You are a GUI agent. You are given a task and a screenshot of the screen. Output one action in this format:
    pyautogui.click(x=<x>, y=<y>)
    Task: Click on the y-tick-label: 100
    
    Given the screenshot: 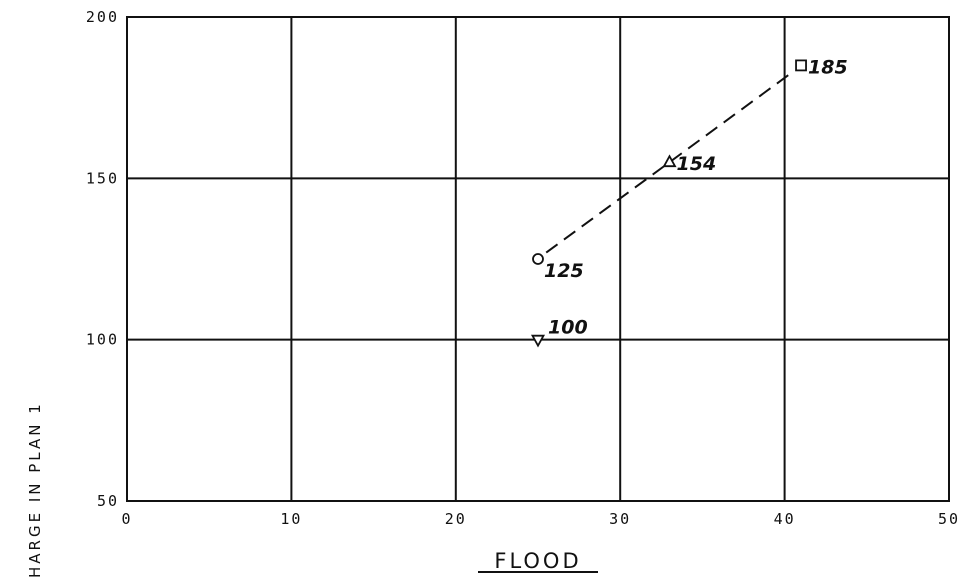 What is the action you would take?
    pyautogui.click(x=102, y=340)
    